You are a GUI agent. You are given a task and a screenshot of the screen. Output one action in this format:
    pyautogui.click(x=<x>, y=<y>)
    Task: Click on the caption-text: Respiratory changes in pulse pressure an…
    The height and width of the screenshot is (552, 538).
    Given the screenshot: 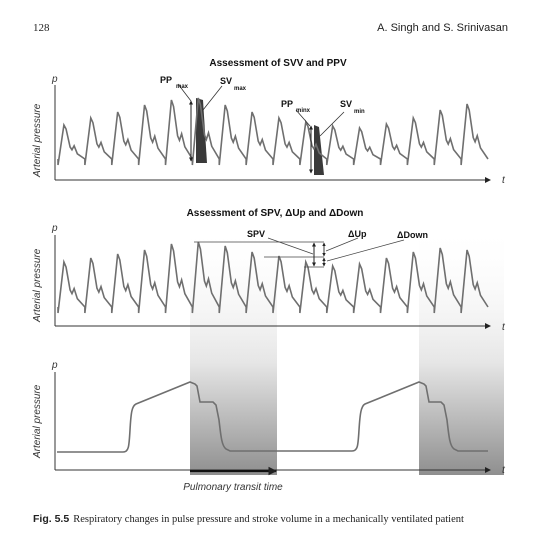 What is the action you would take?
    pyautogui.click(x=268, y=519)
    